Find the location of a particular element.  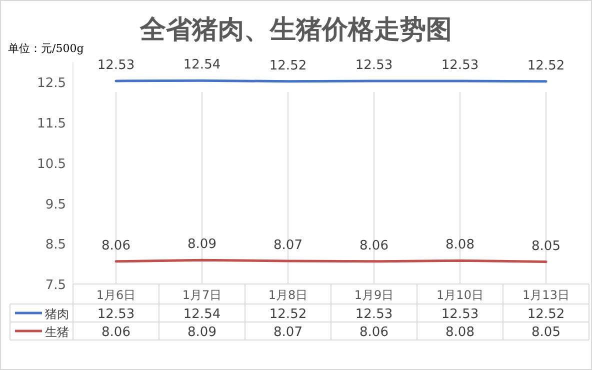

legend-label: 猪肉 is located at coordinates (57, 314).